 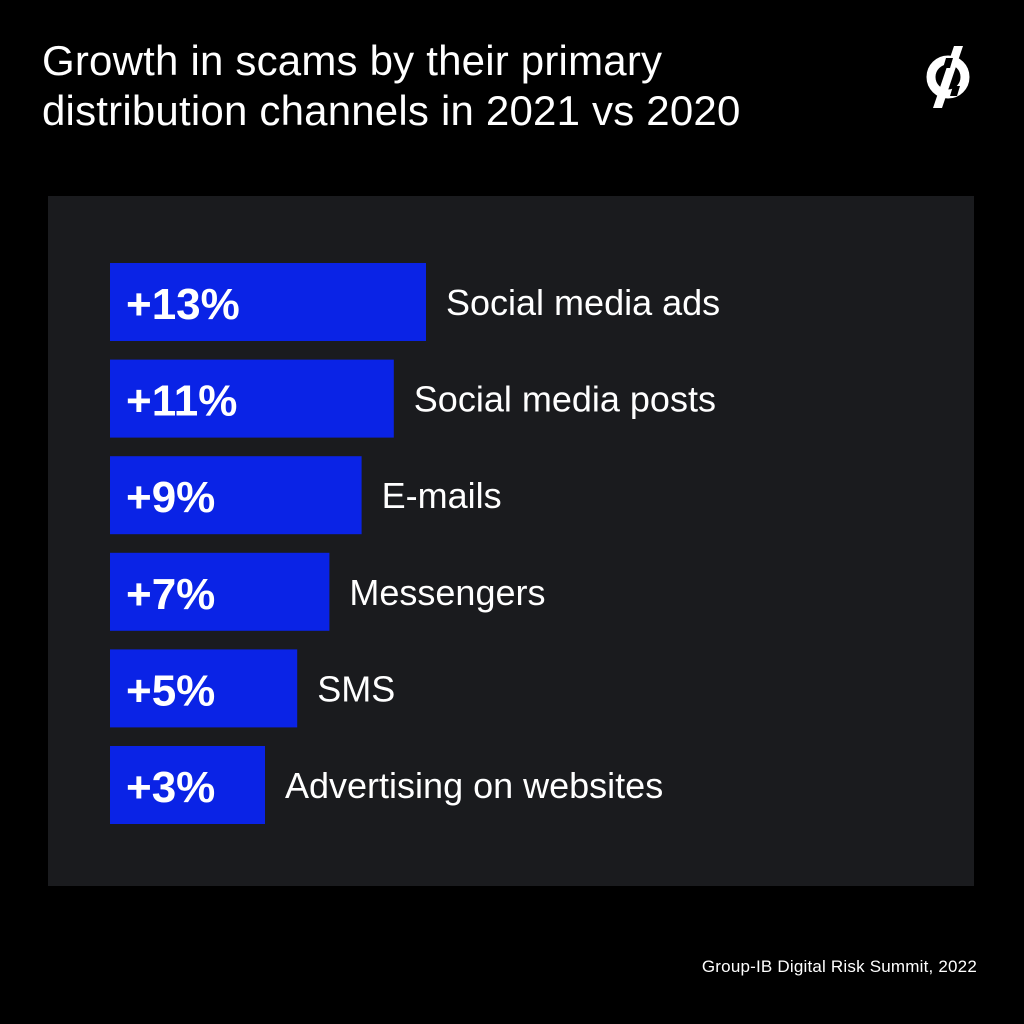 What do you see at coordinates (170, 690) in the screenshot?
I see `bar-value-label-4: +5%` at bounding box center [170, 690].